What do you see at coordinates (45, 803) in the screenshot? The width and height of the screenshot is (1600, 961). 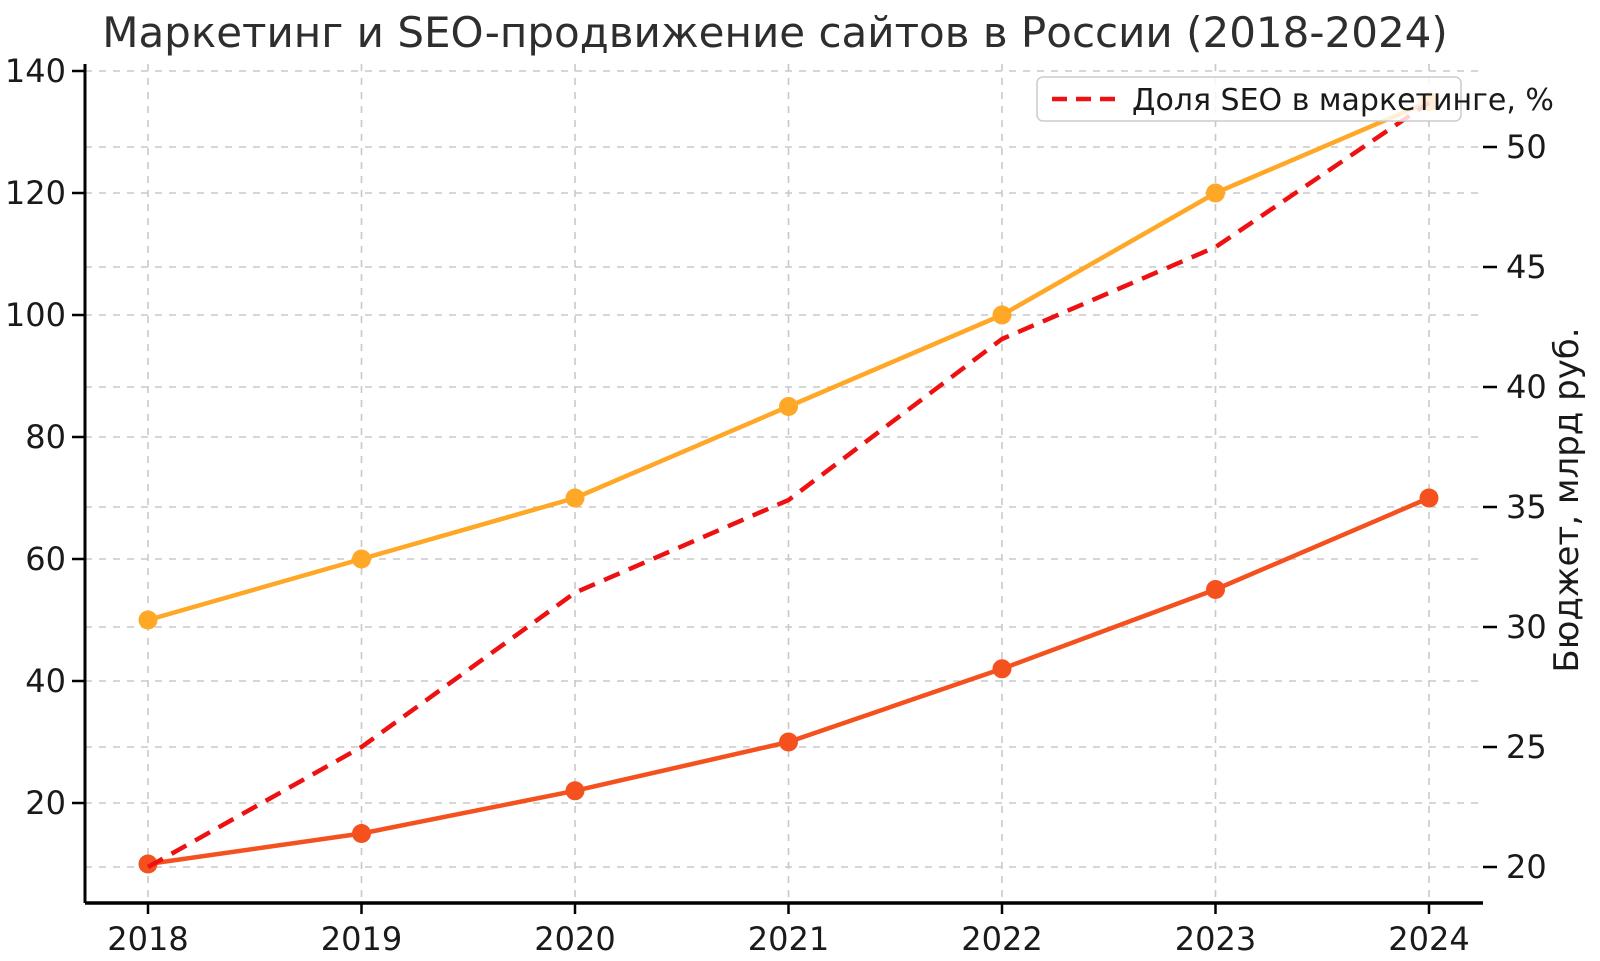 I see `left-tick-label: 20` at bounding box center [45, 803].